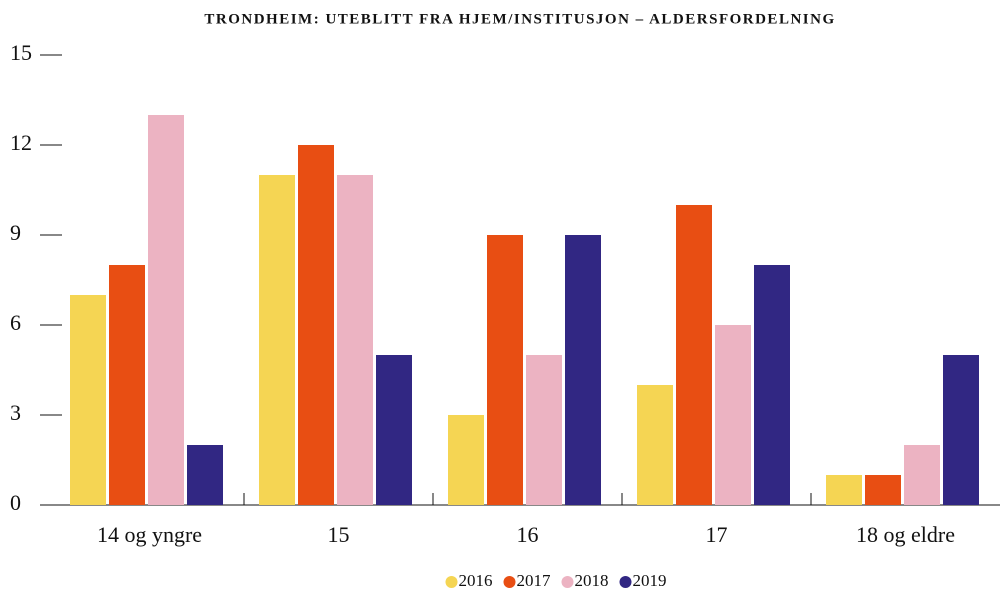 The image size is (1007, 592). What do you see at coordinates (528, 534) in the screenshot?
I see `x-tick-label: 16` at bounding box center [528, 534].